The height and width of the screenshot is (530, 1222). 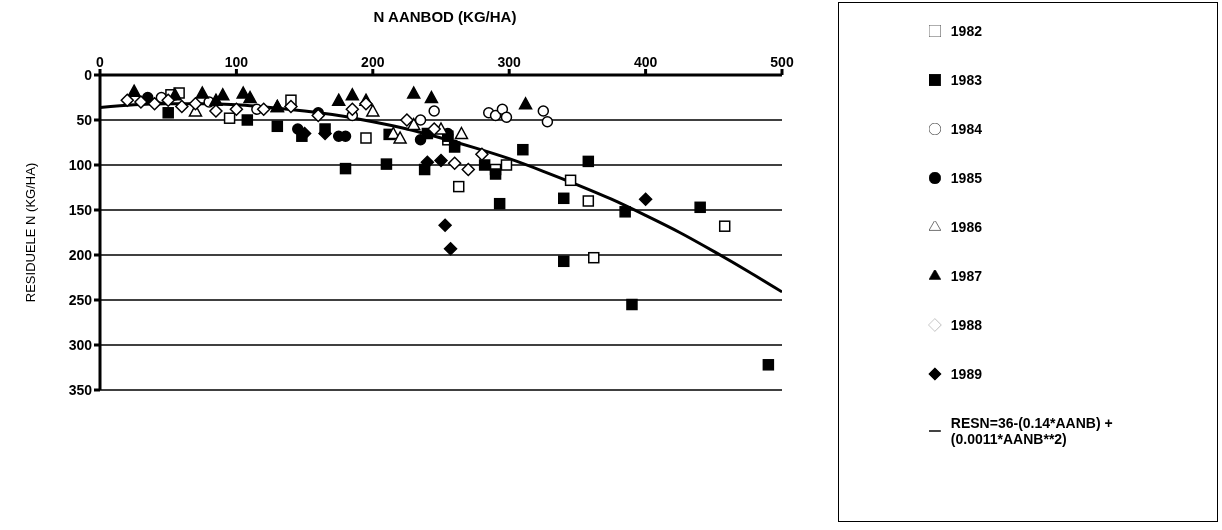 What do you see at coordinates (966, 276) in the screenshot?
I see `legend-label: 1987` at bounding box center [966, 276].